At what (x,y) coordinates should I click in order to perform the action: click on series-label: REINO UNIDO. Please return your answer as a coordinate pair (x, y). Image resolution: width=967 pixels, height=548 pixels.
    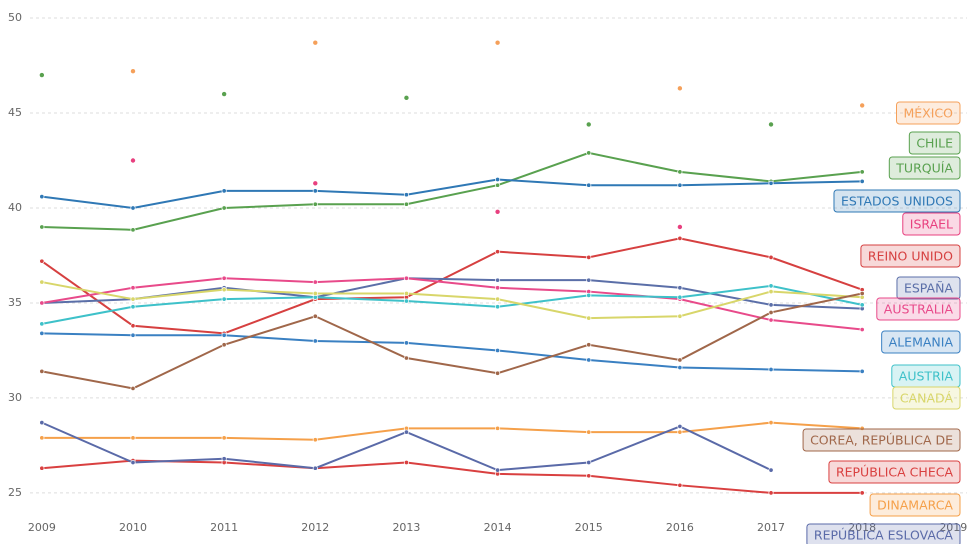
    Looking at the image, I should click on (910, 256).